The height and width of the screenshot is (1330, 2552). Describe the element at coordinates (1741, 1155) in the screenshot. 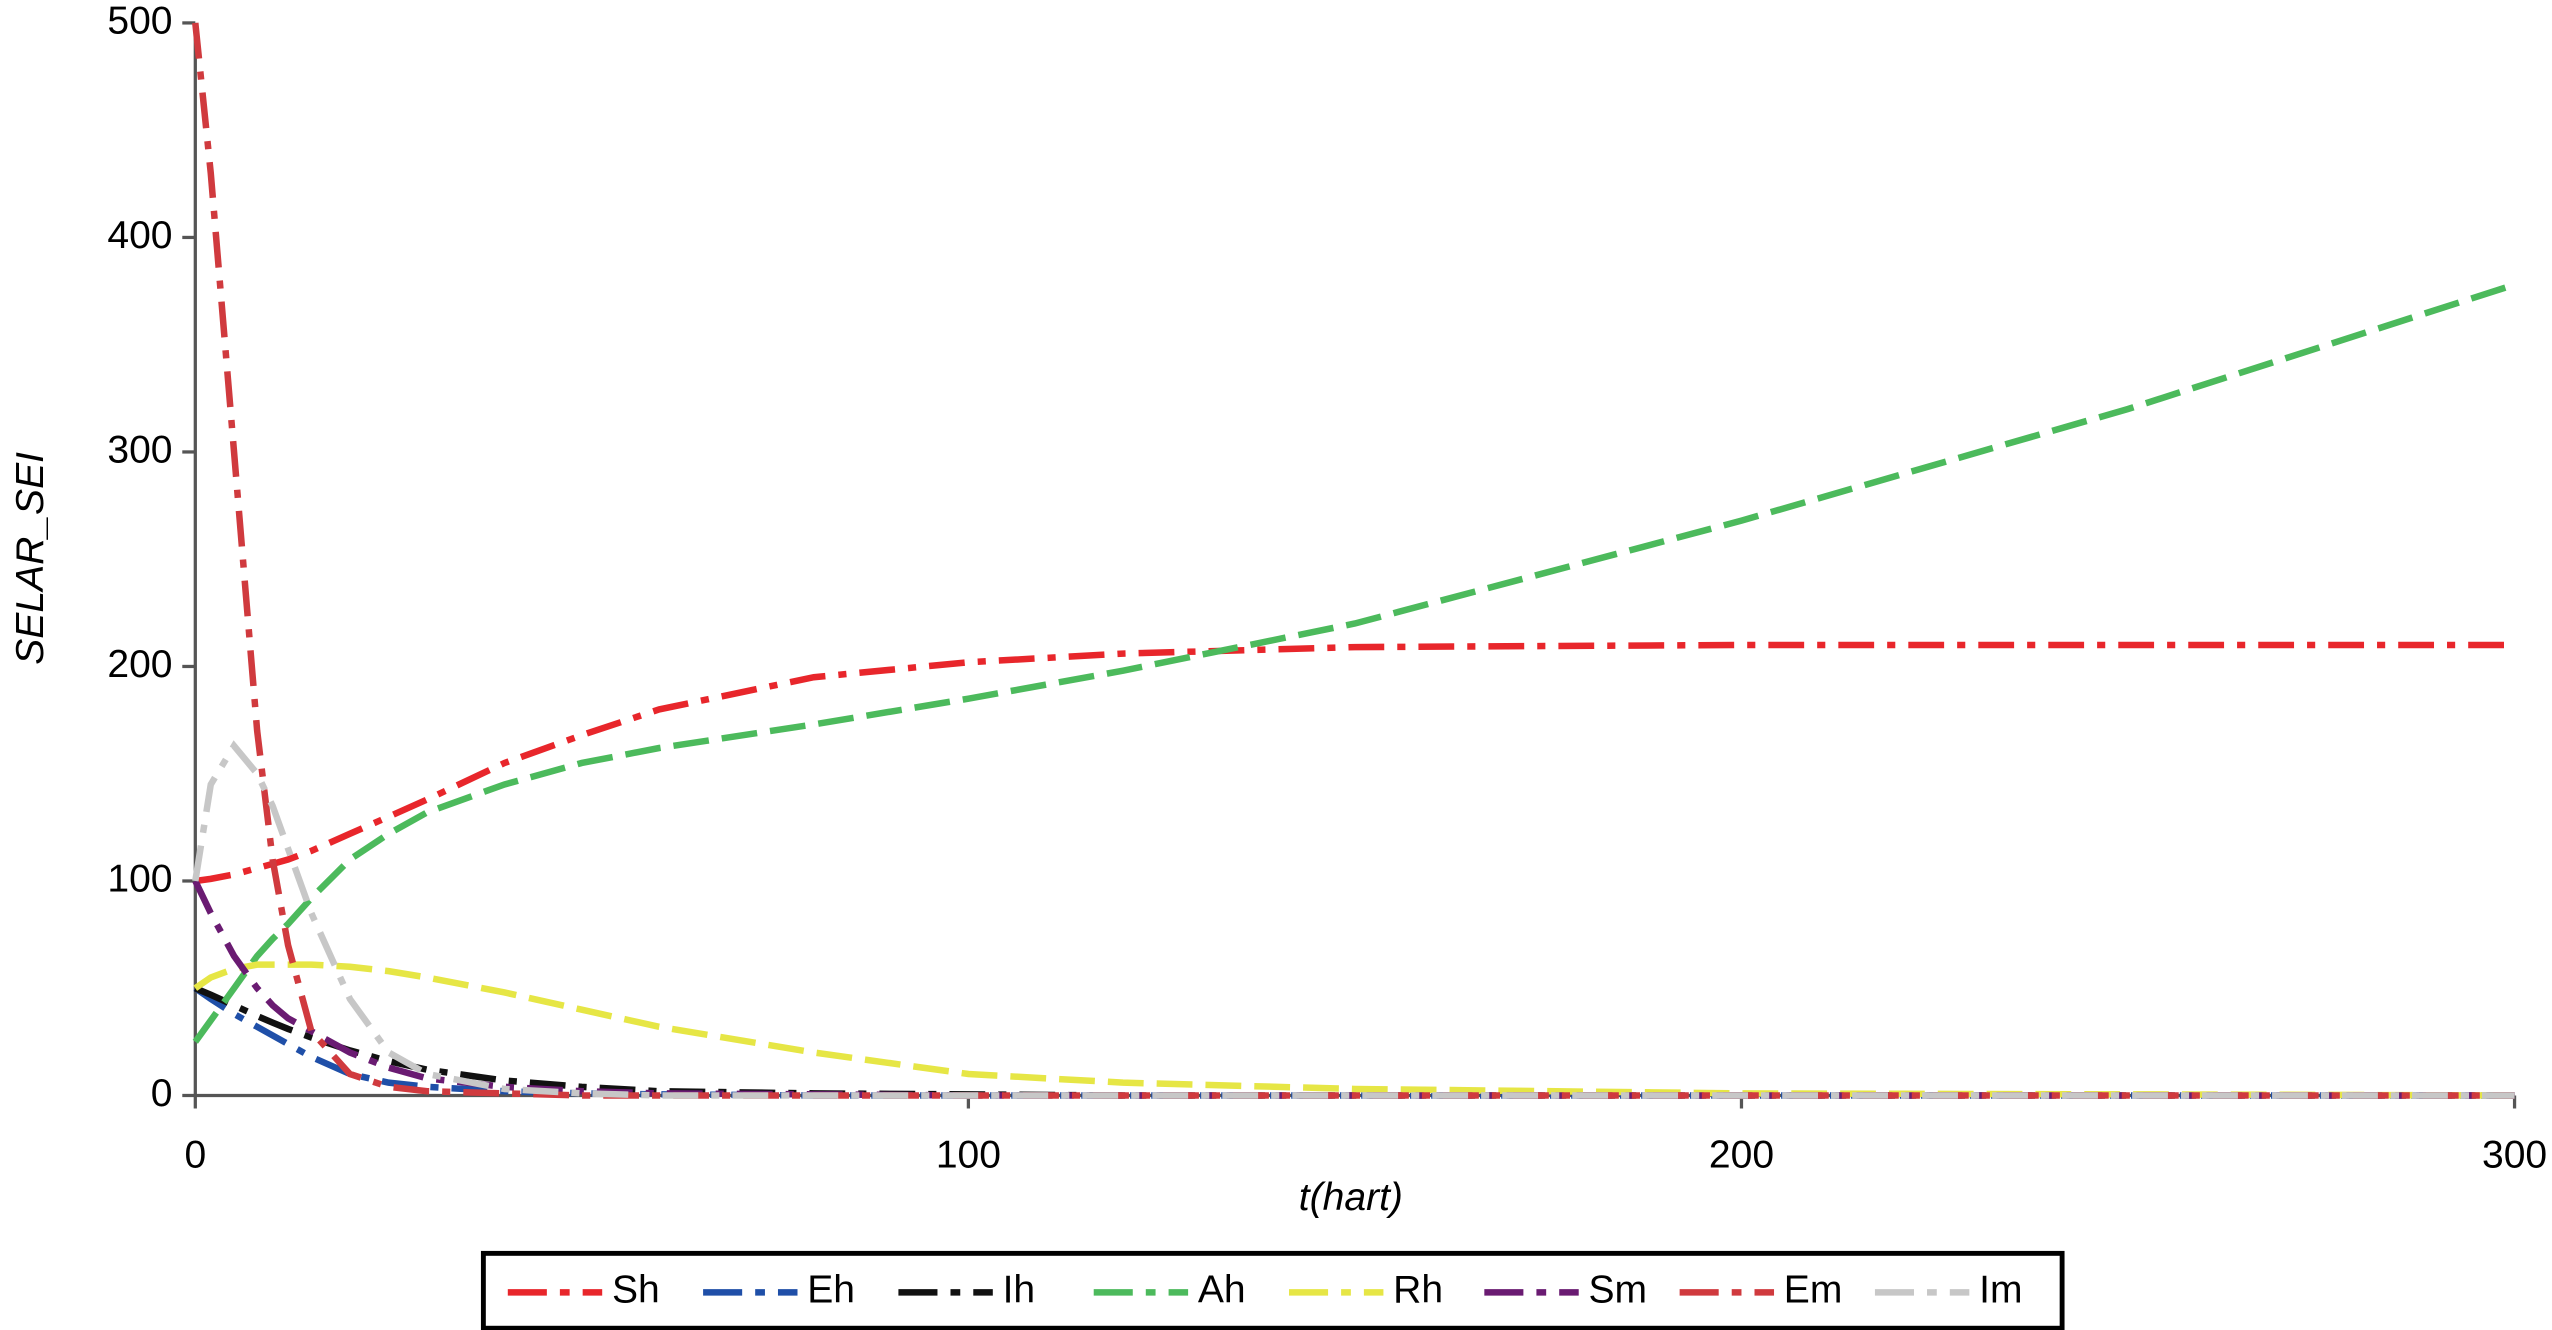

I see `x-tick-label: 200` at that location.